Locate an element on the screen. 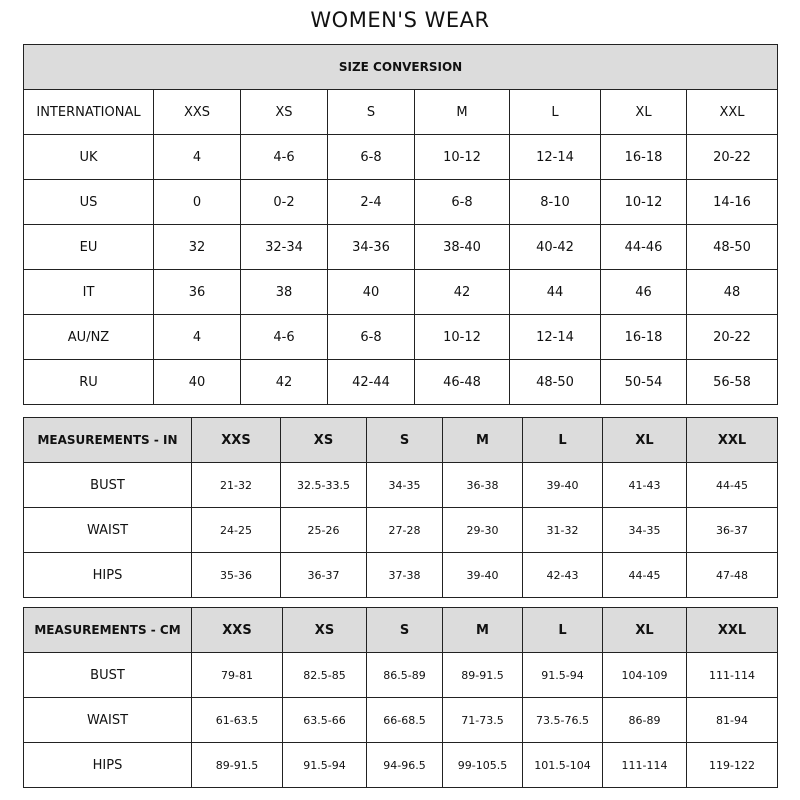  table-cell: 89-91.5 is located at coordinates (482, 675).